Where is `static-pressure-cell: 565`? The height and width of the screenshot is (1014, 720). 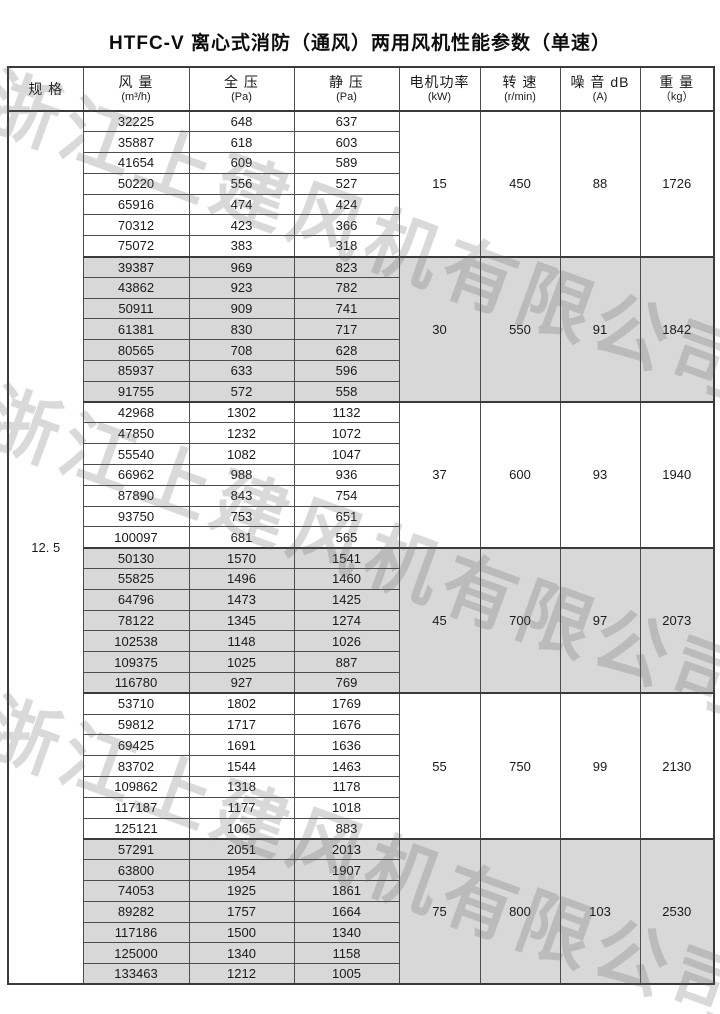
static-pressure-cell: 565 is located at coordinates (346, 537).